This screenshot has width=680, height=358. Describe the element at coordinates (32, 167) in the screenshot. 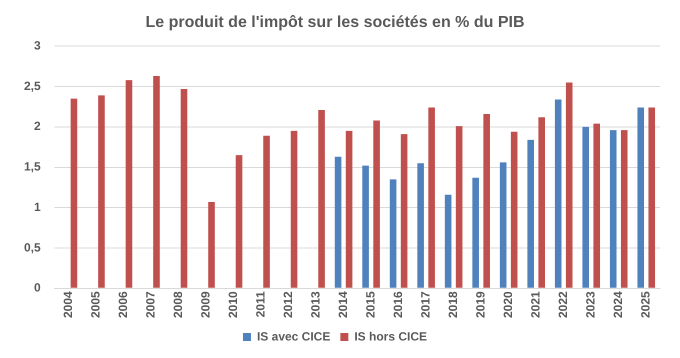

I see `y-tick-label: 1,5` at that location.